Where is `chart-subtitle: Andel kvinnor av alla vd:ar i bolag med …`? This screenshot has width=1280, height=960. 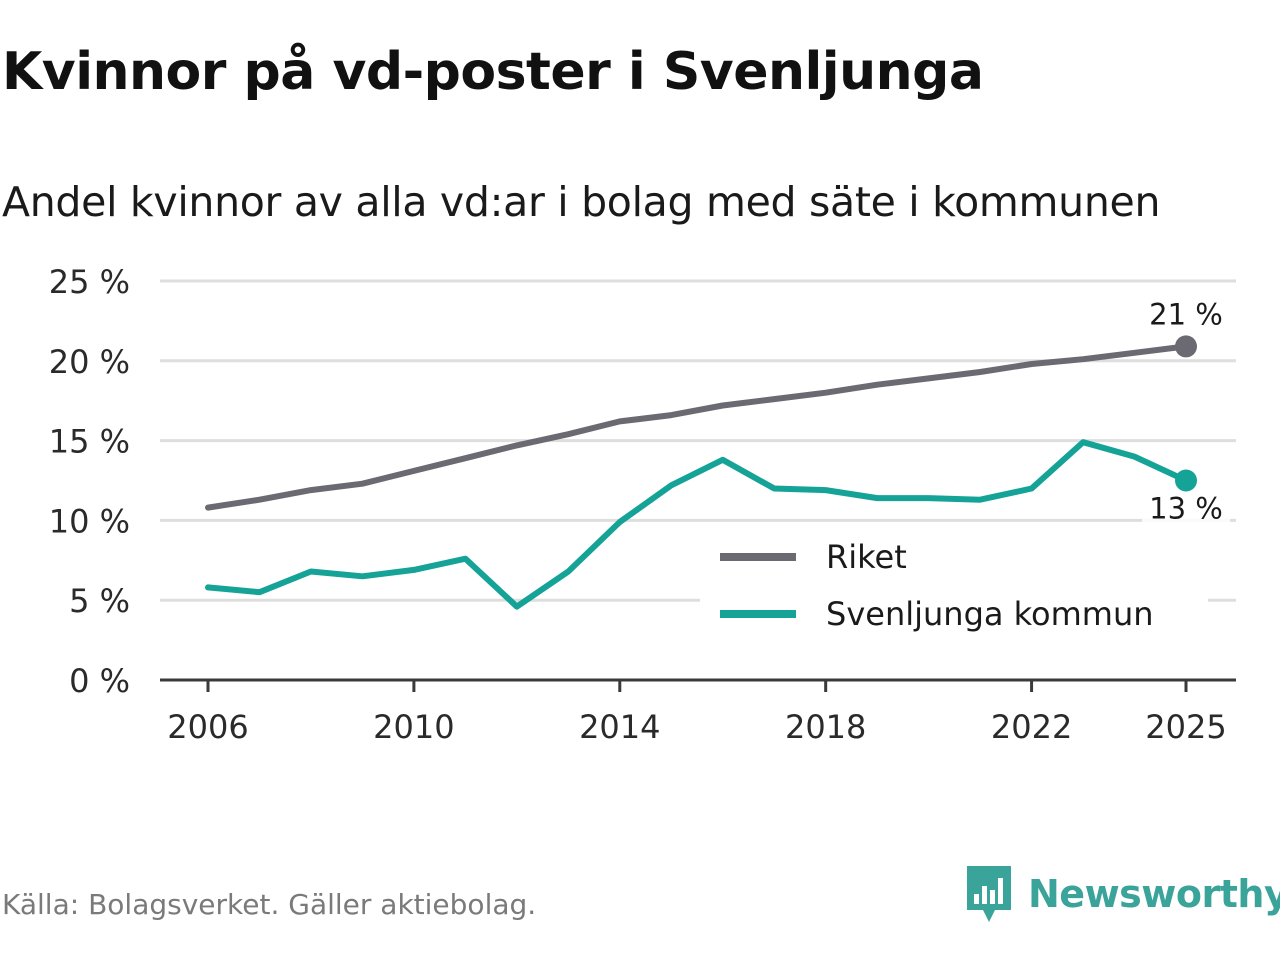 chart-subtitle: Andel kvinnor av alla vd:ar i bolag med … is located at coordinates (581, 202).